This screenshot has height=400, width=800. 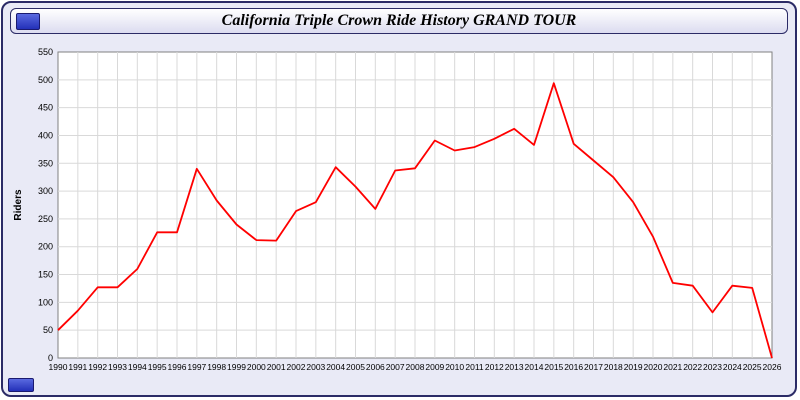 What do you see at coordinates (117, 367) in the screenshot?
I see `x-tick-label: 1993` at bounding box center [117, 367].